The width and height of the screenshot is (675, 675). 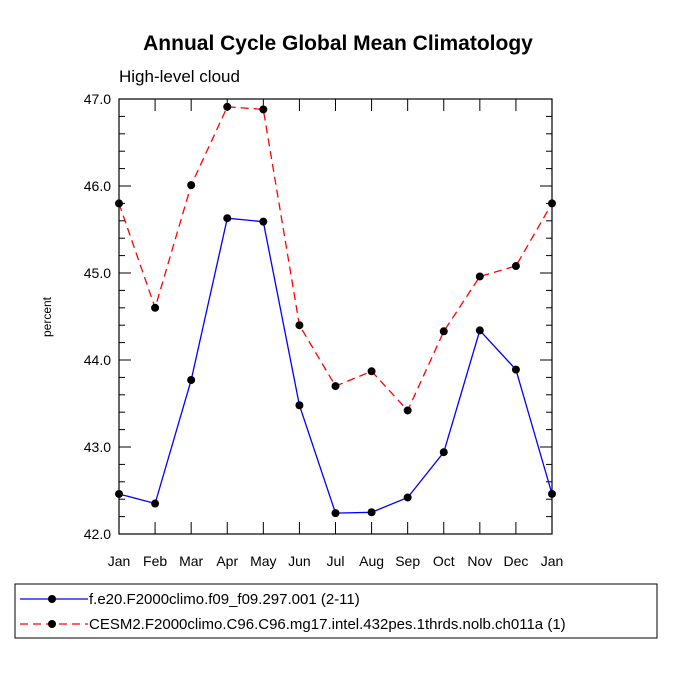 I want to click on x-tick-label: May, so click(x=263, y=561).